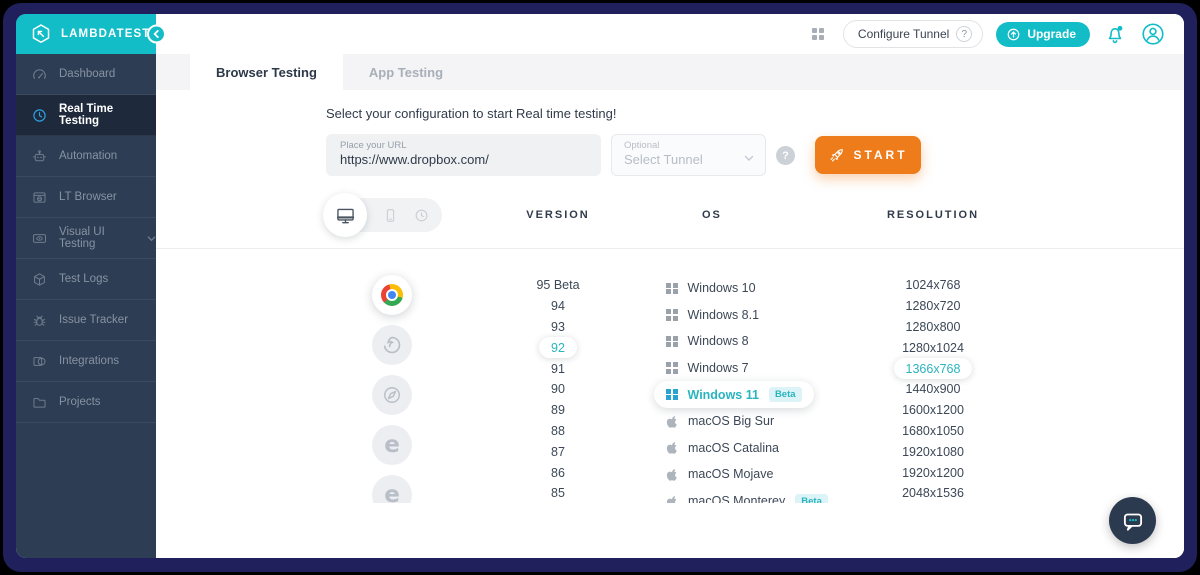 This screenshot has height=575, width=1200. What do you see at coordinates (933, 368) in the screenshot?
I see `resolution-option-selected: 1366x768` at bounding box center [933, 368].